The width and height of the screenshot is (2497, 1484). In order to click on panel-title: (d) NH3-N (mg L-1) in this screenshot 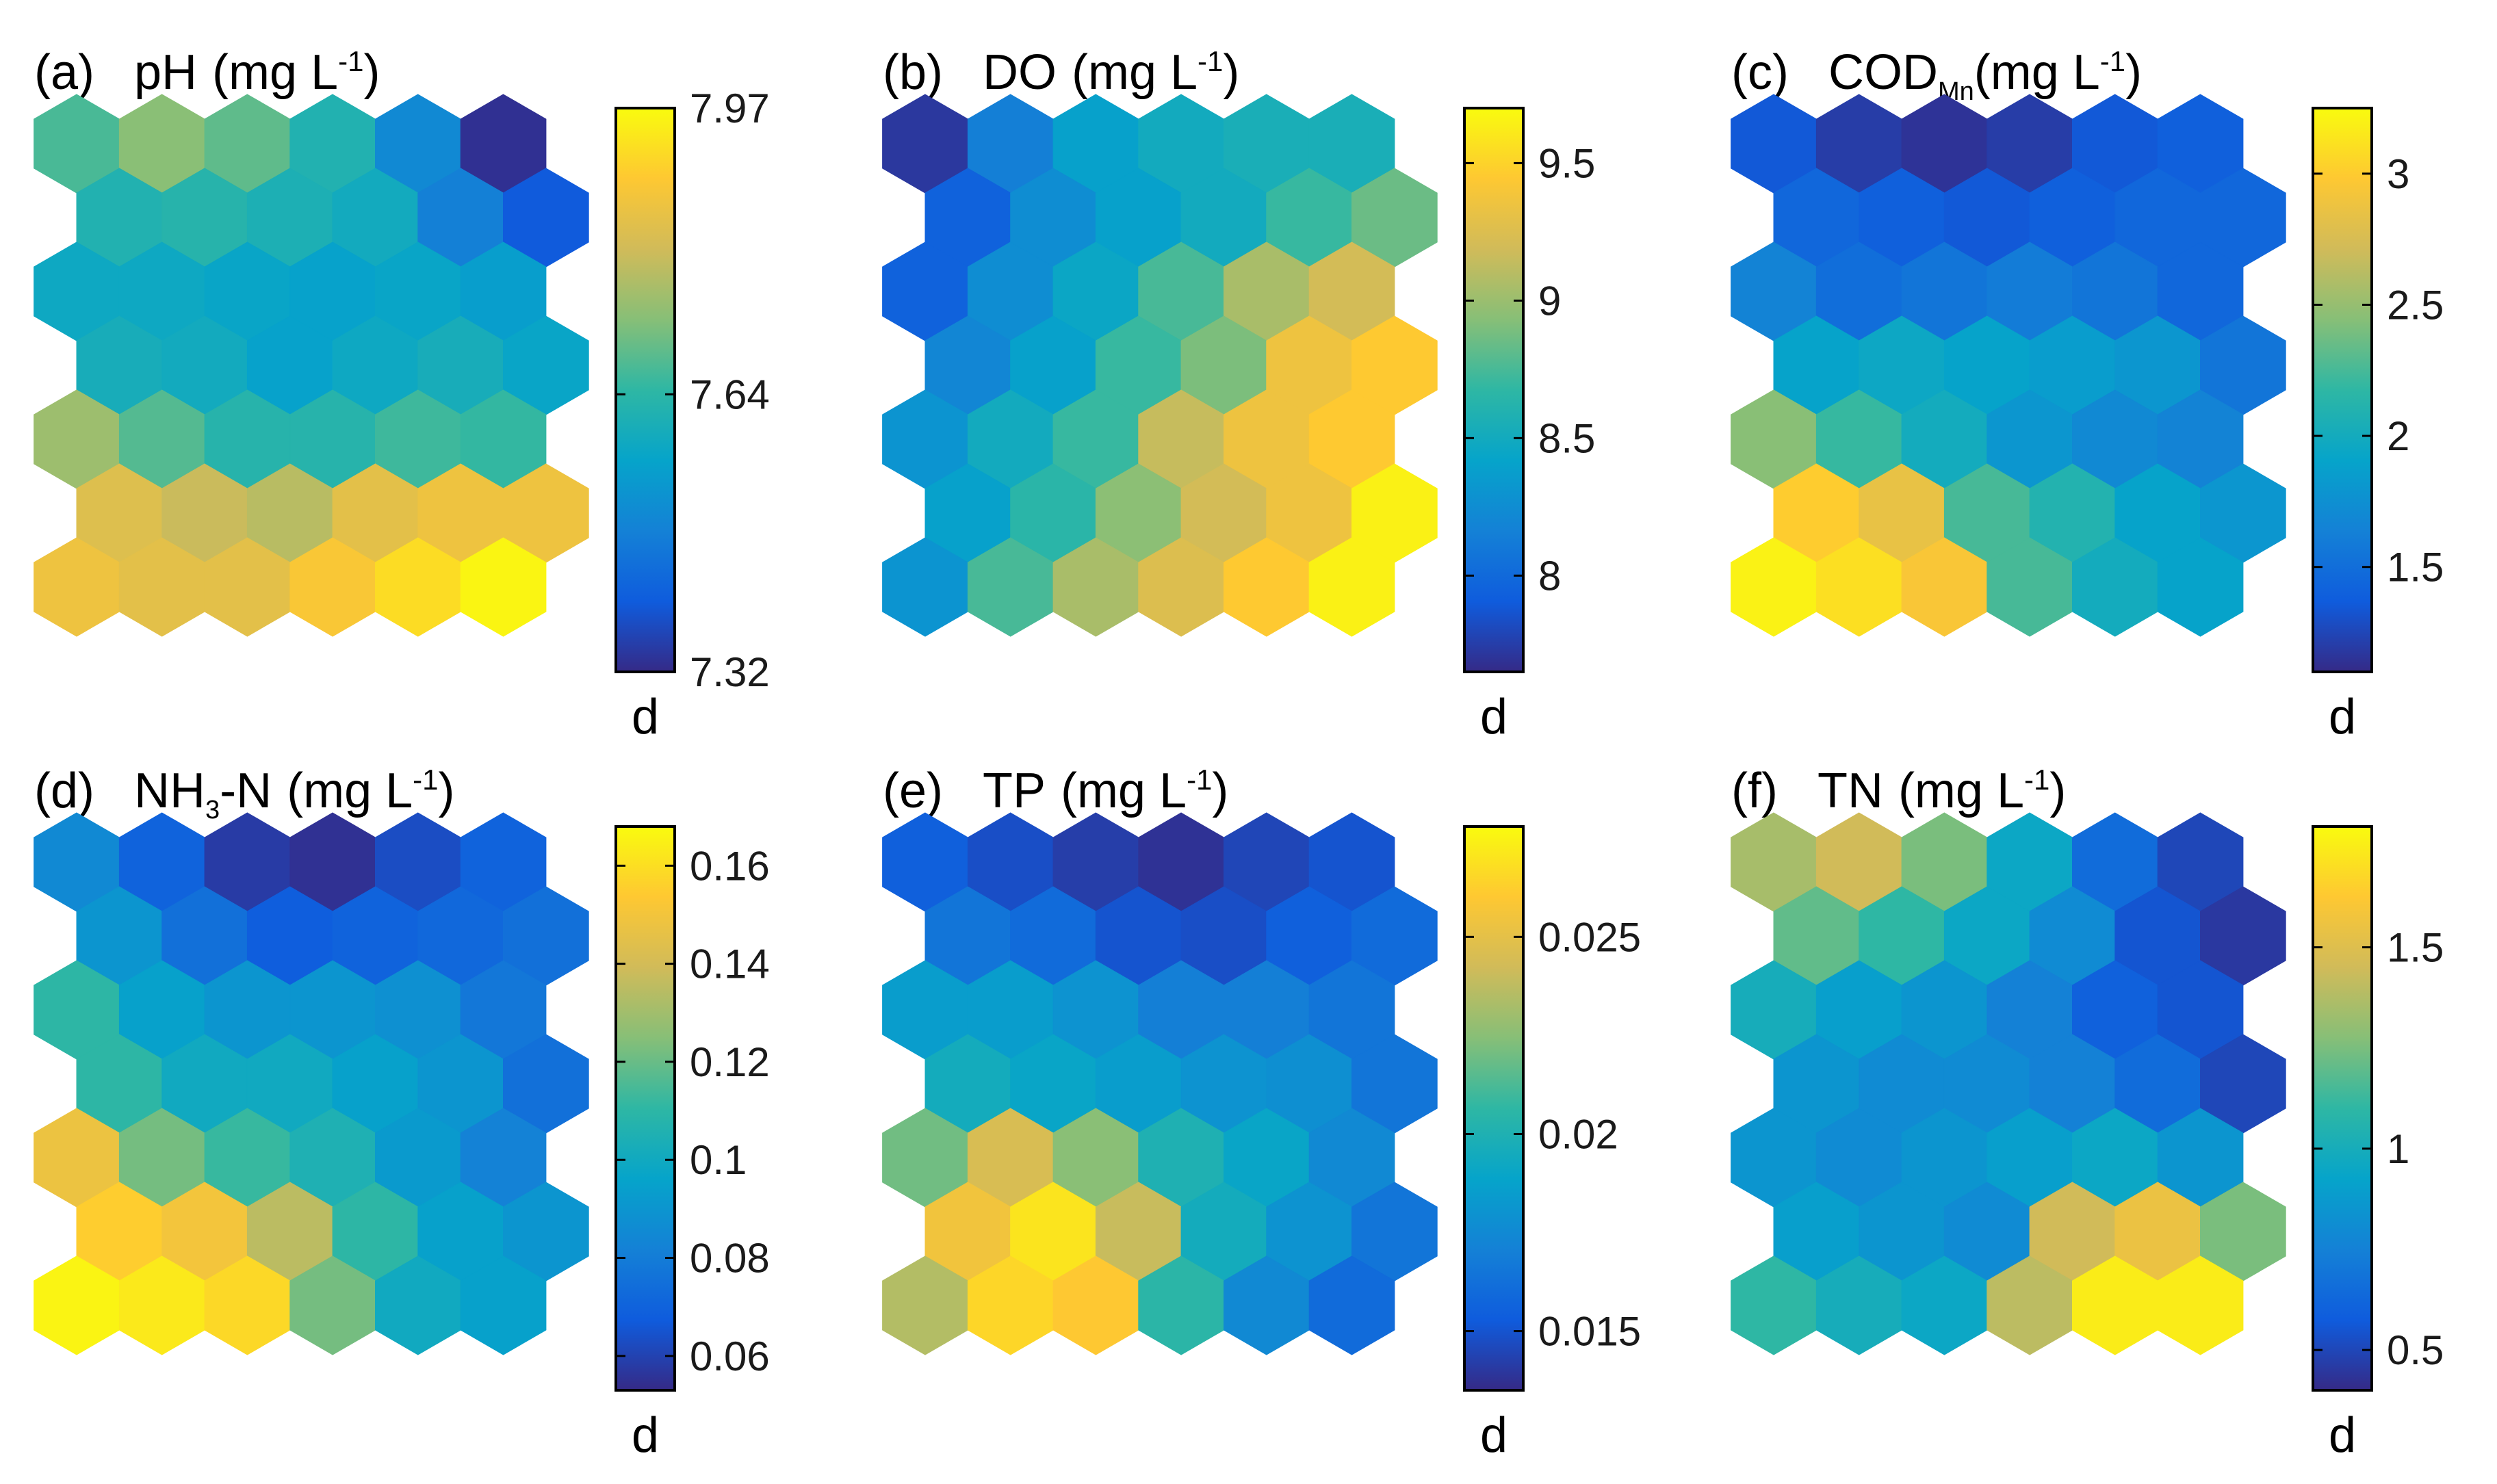, I will do `click(245, 794)`.